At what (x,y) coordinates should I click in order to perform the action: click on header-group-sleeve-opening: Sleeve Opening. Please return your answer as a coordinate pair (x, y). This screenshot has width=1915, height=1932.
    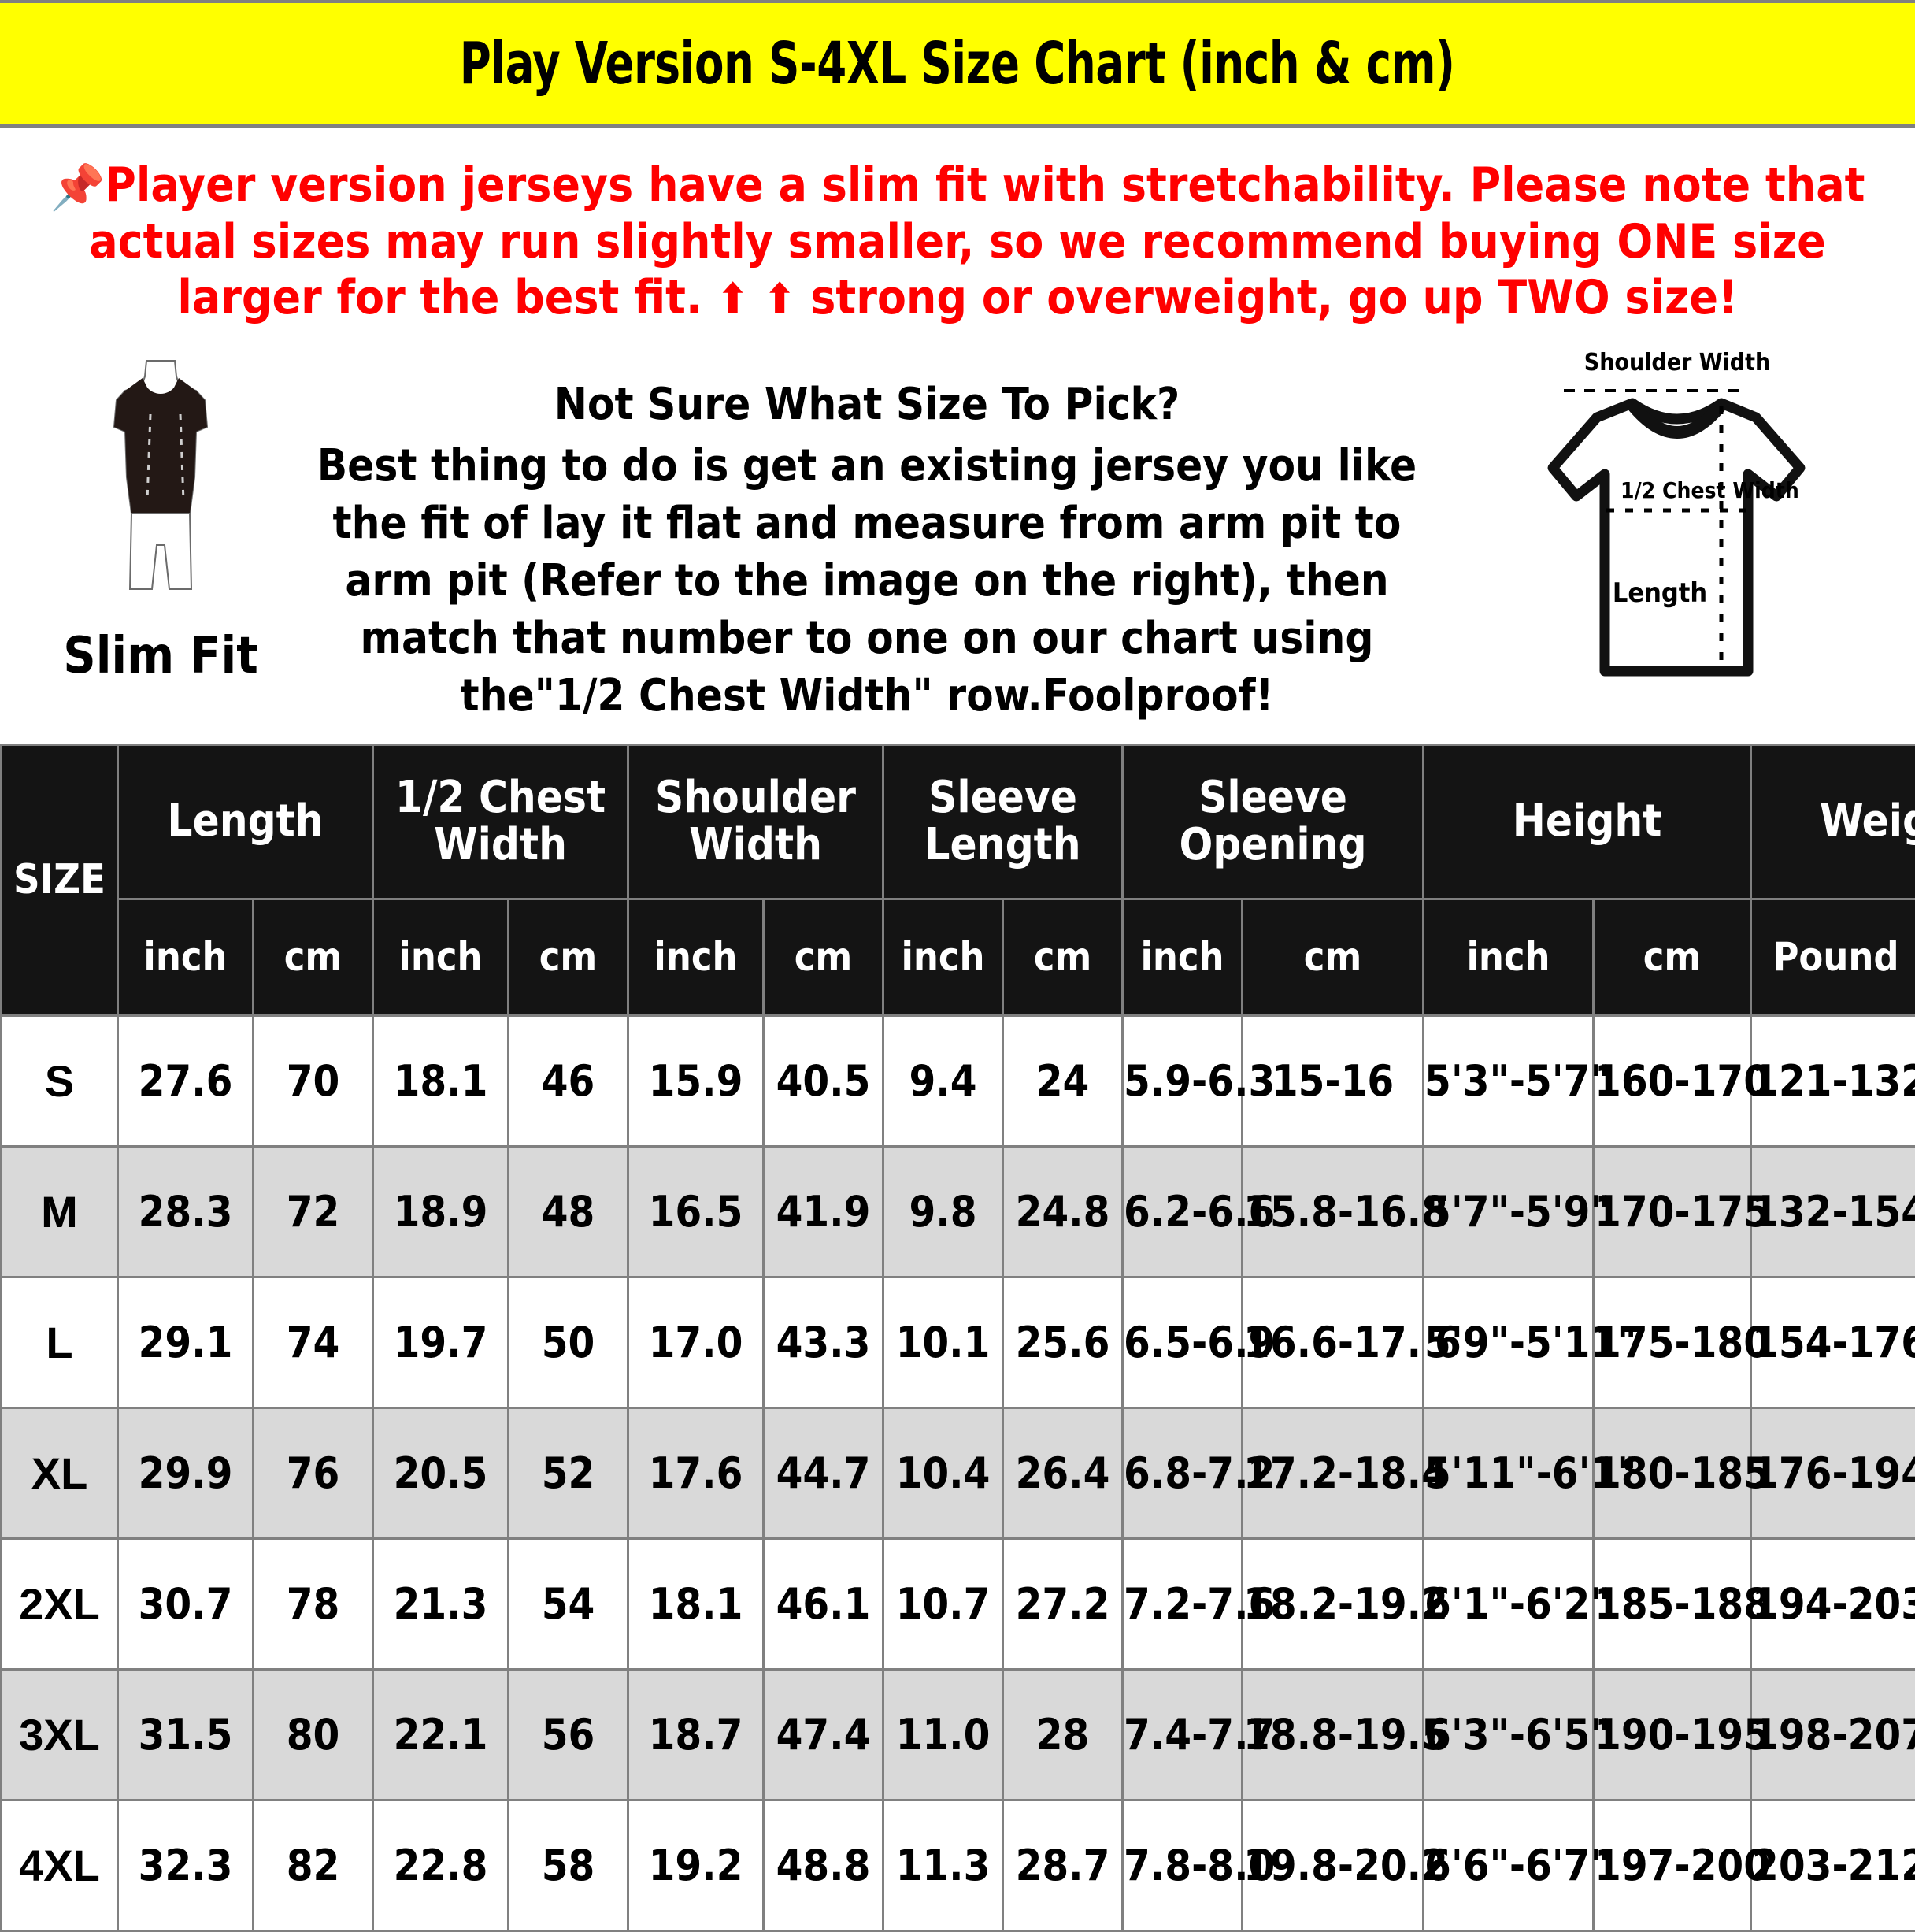
    Looking at the image, I should click on (1273, 822).